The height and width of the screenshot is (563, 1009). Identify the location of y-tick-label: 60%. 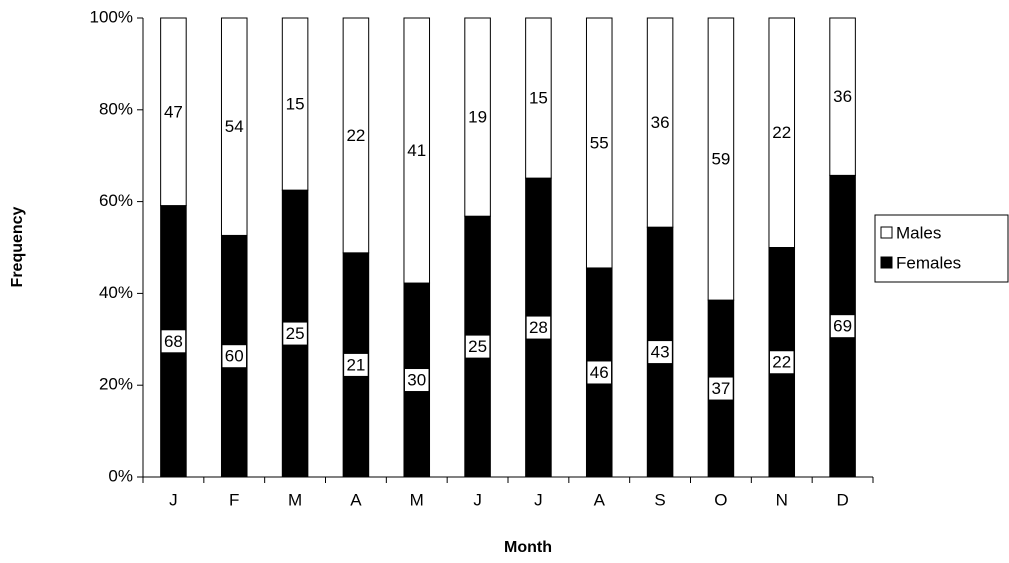
(116, 200).